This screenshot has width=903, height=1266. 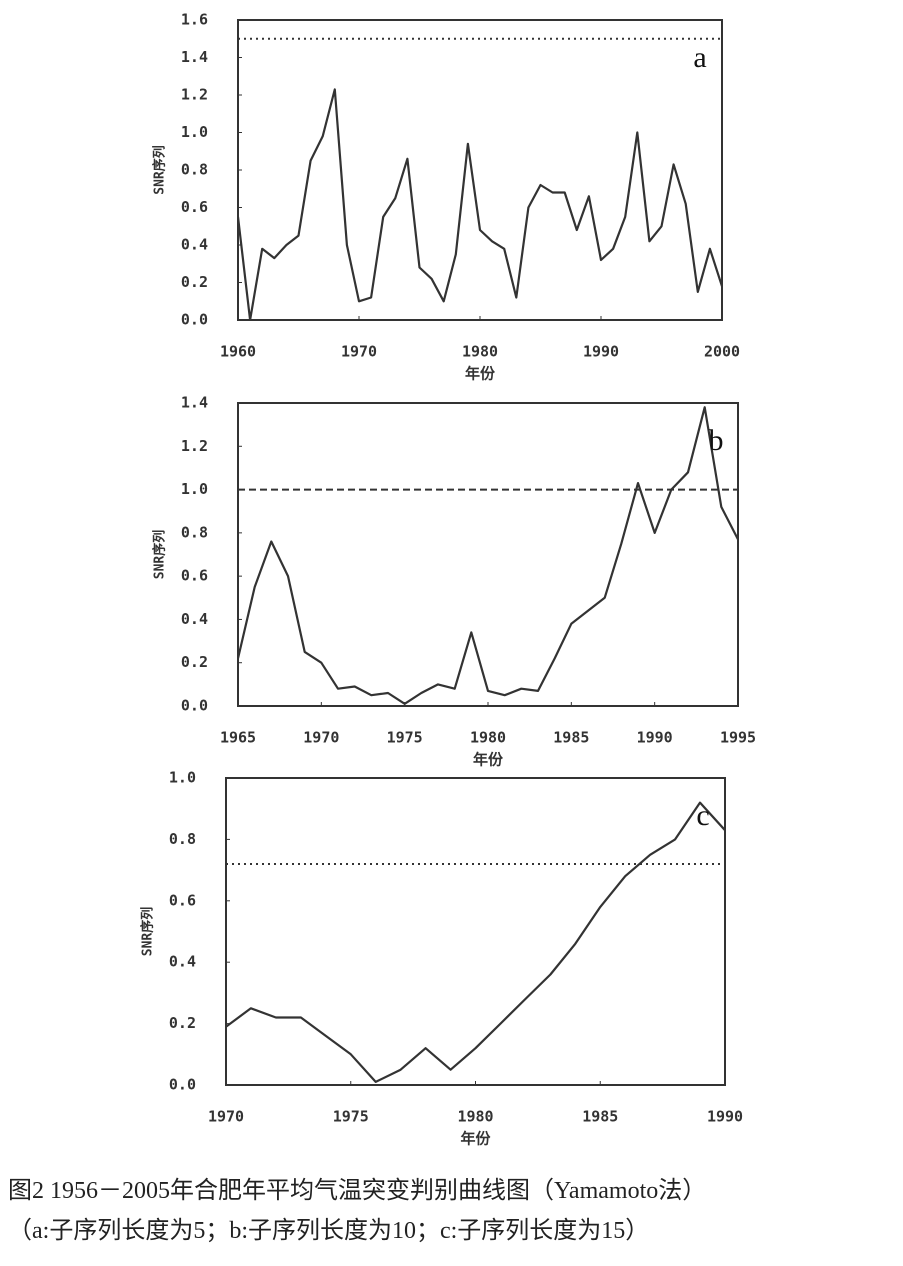 What do you see at coordinates (716, 440) in the screenshot?
I see `panel-label: b` at bounding box center [716, 440].